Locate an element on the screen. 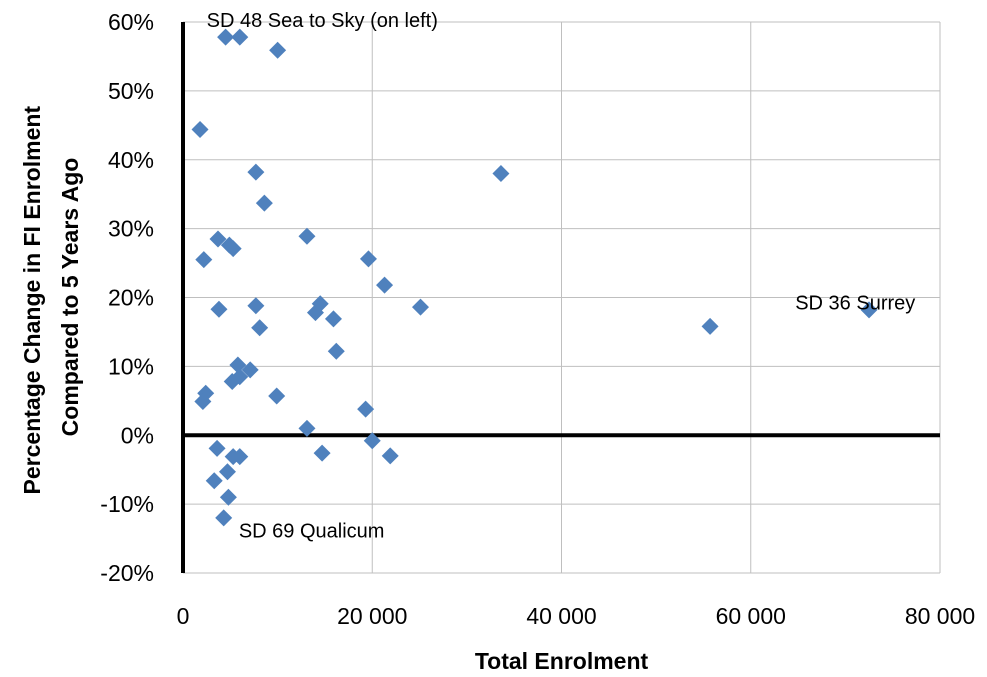 Image resolution: width=987 pixels, height=677 pixels. y-tick-label: 20% is located at coordinates (131, 298).